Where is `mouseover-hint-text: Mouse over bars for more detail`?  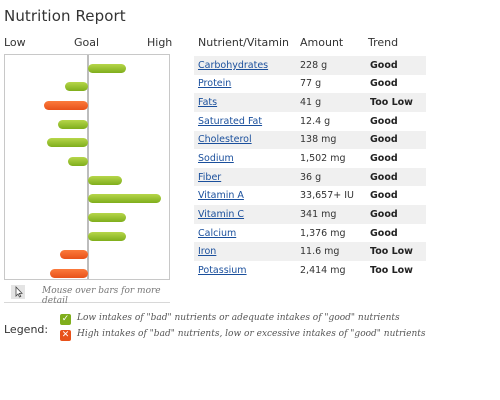 mouseover-hint-text: Mouse over bars for more detail is located at coordinates (101, 296).